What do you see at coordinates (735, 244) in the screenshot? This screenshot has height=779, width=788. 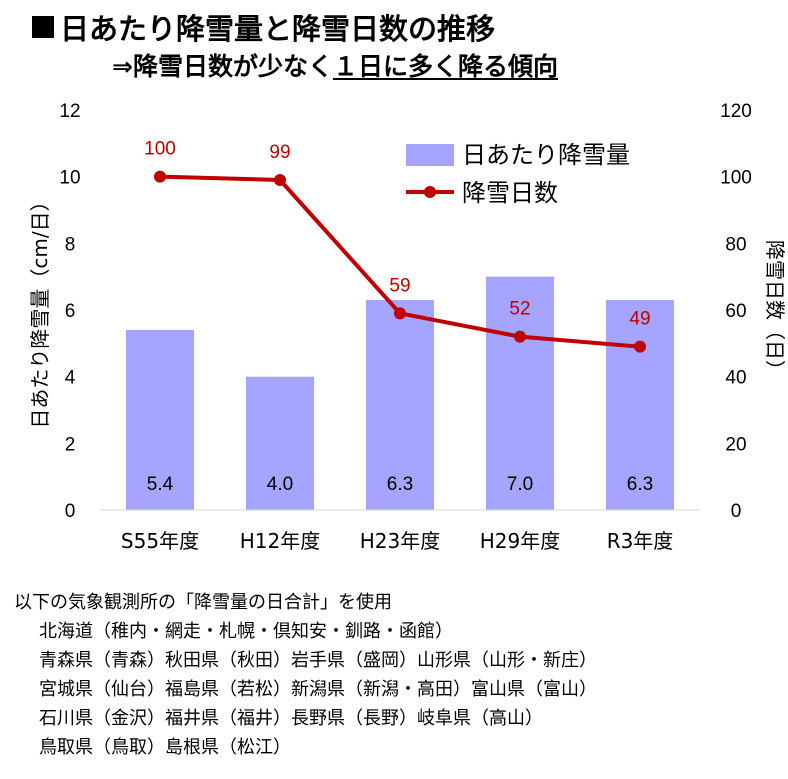 I see `y-right-tick-label: 80` at bounding box center [735, 244].